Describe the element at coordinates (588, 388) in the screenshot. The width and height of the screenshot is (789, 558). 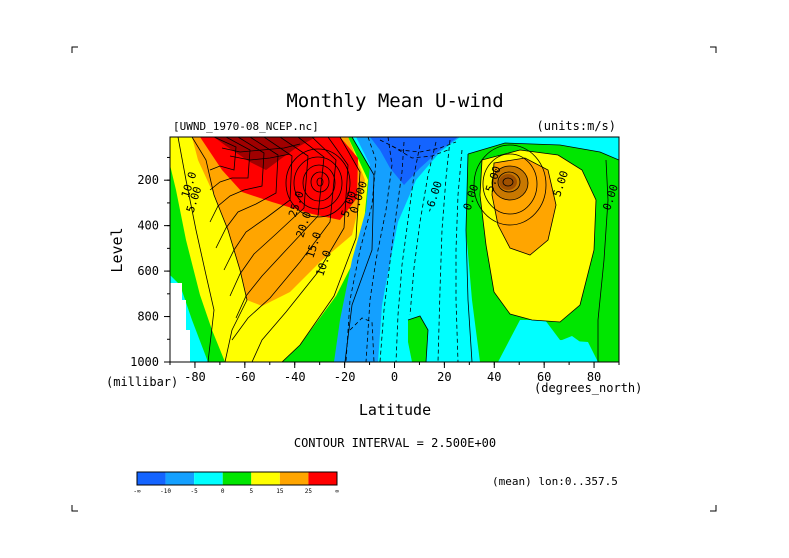
I see `x-unit-label: (degrees_north)` at that location.